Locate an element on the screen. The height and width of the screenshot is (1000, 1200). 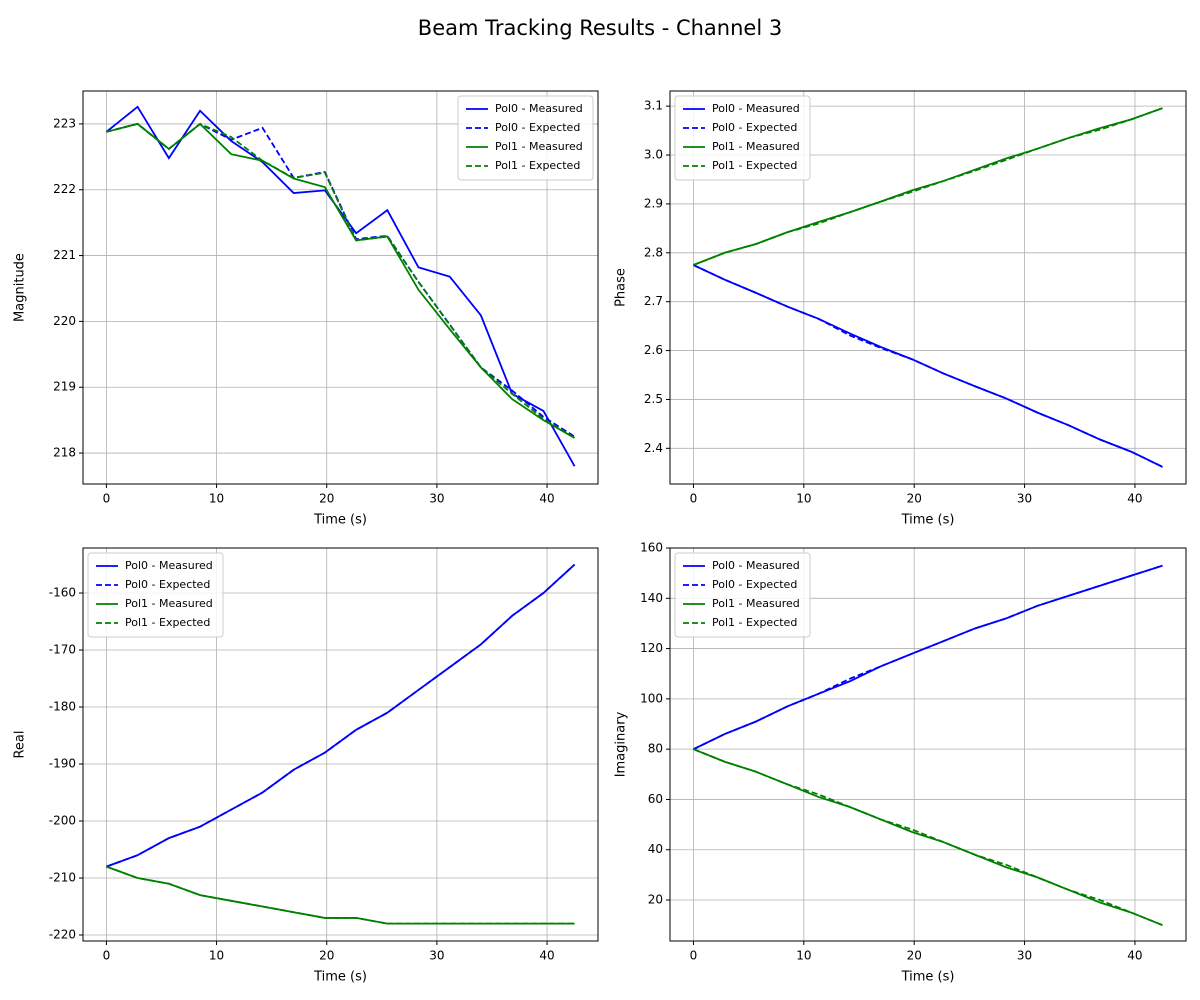
y-tick-label: 2.9 is located at coordinates (653, 203).